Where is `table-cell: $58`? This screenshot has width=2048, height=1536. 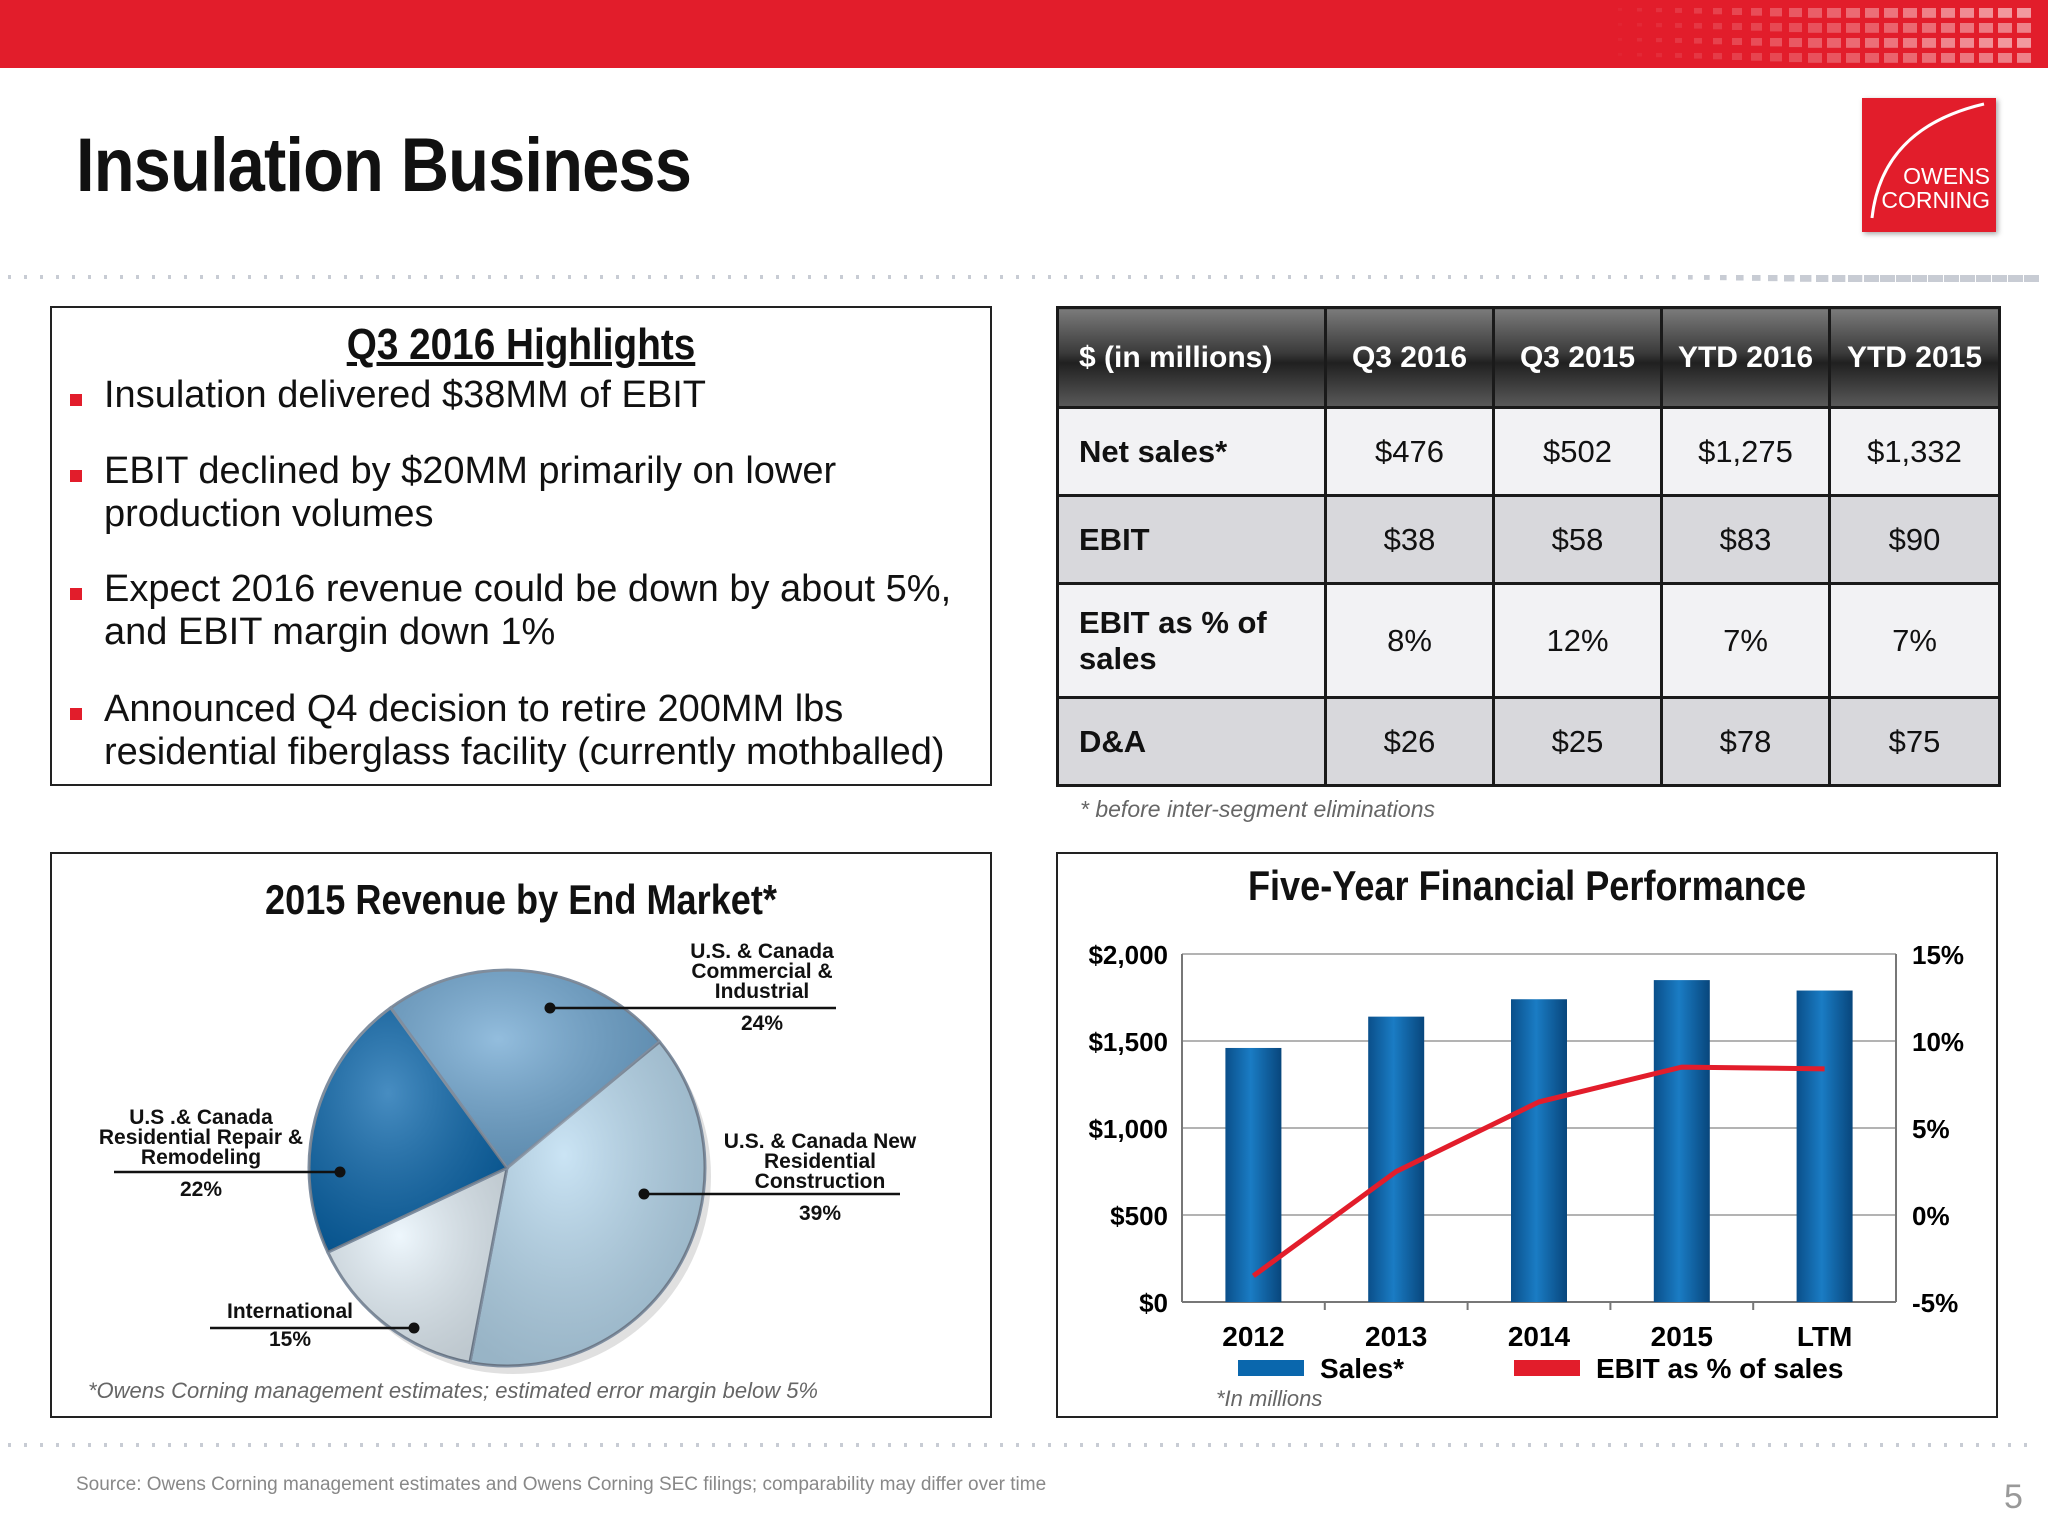
table-cell: $58 is located at coordinates (1577, 539).